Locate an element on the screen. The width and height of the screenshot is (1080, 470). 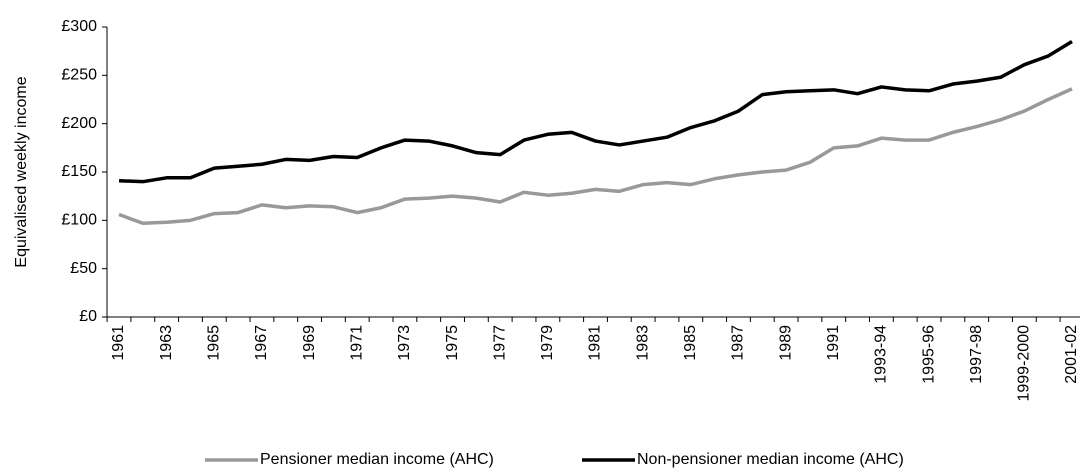
y-tick-label: £150 is located at coordinates (79, 171).